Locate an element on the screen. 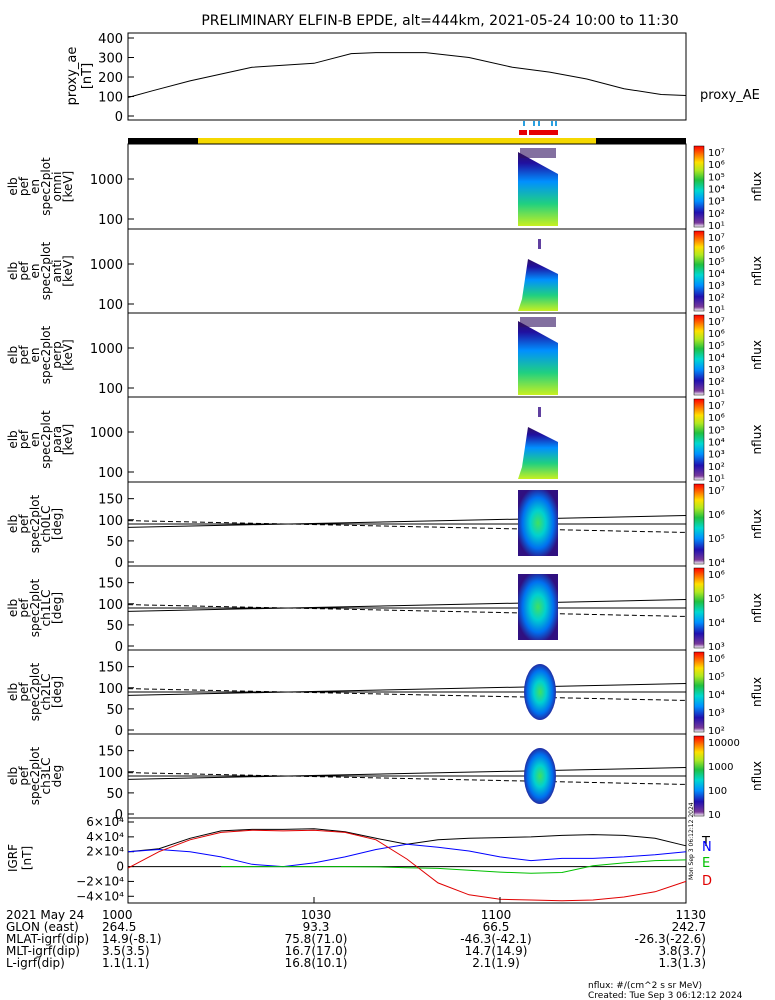 The height and width of the screenshot is (1000, 775). omni-ylabel-line: spec2plot is located at coordinates (46, 186).